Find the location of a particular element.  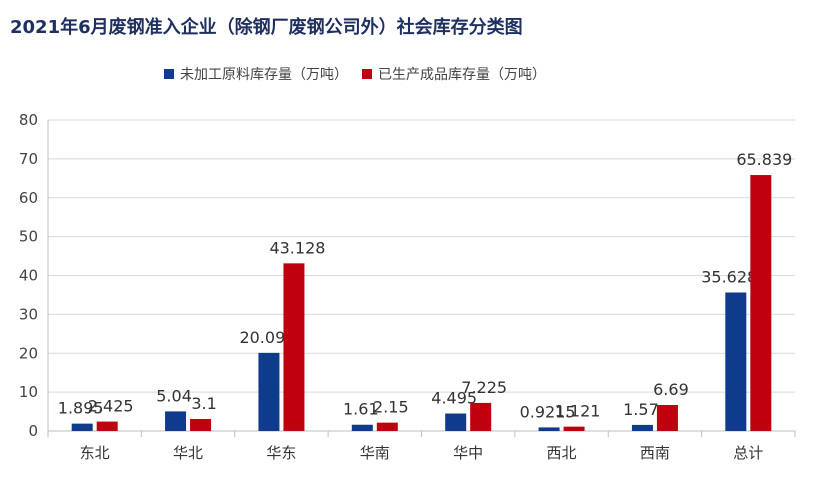

legend-item-raw: 未加工原料库存量（万吨） is located at coordinates (256, 74).